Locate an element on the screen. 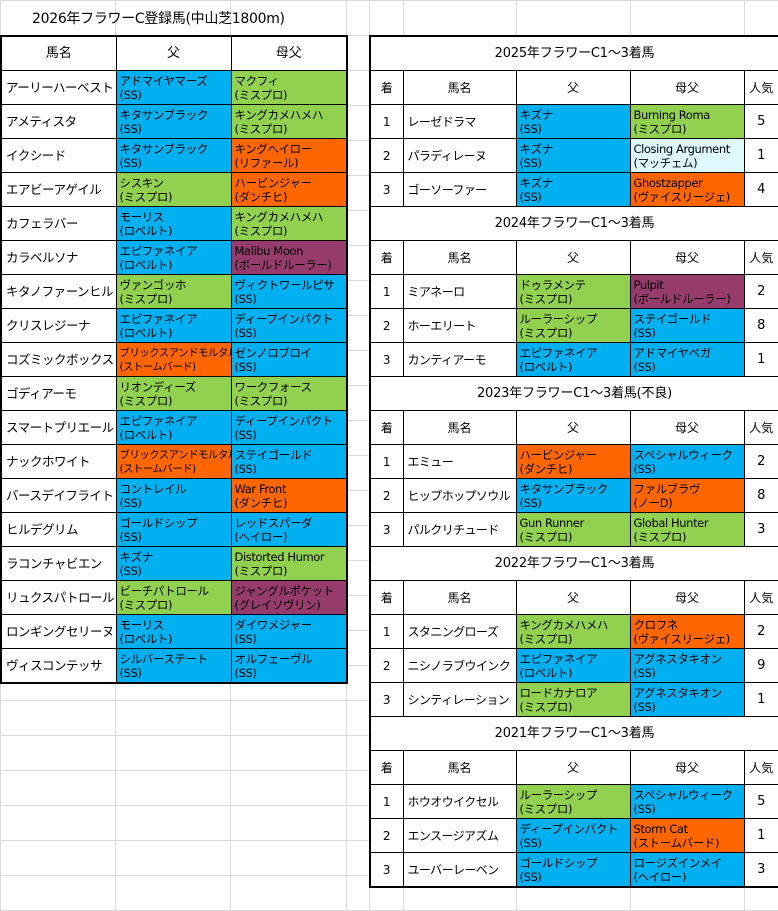 The width and height of the screenshot is (778, 911). section-title-row: 2021年フラワーC1～3着馬 is located at coordinates (573, 733).